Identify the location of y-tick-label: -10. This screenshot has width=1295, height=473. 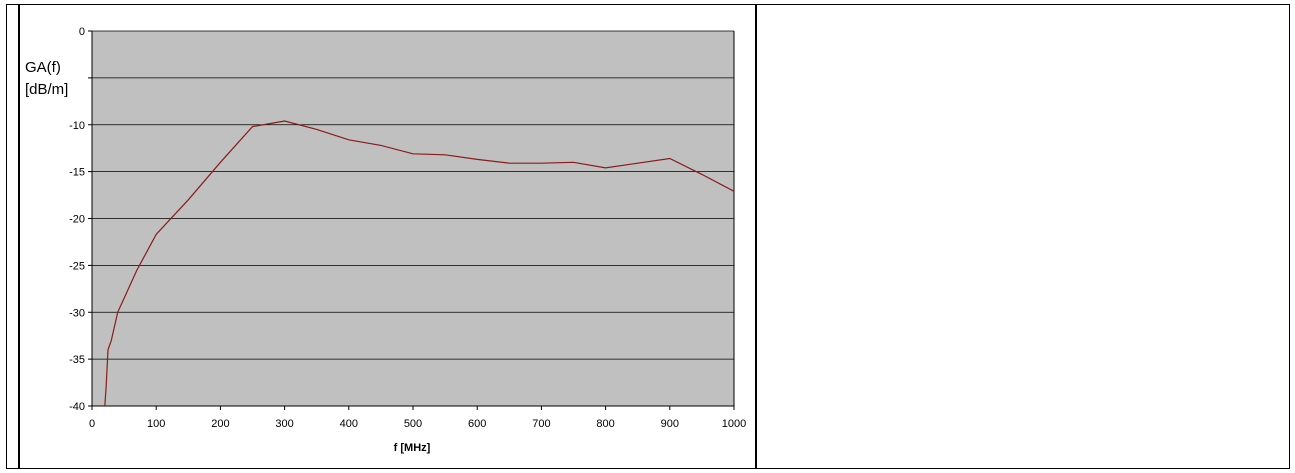
(77, 126).